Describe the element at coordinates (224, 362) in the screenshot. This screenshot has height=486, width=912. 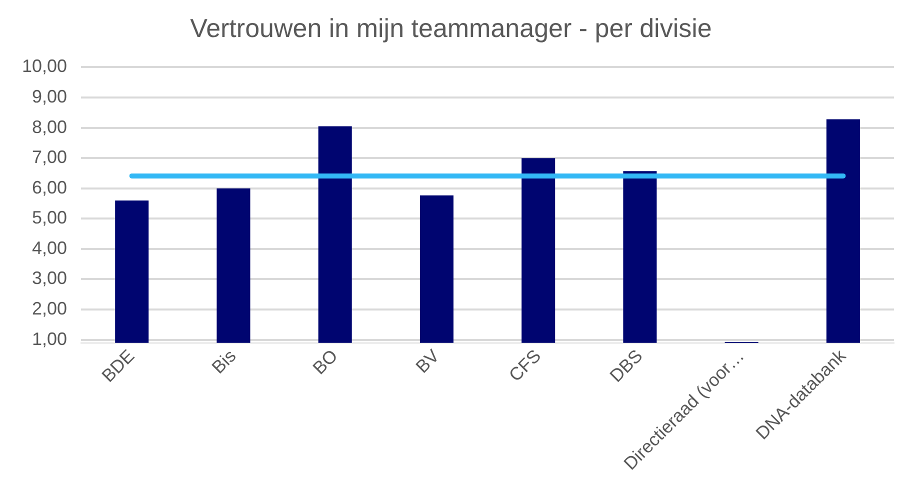
I see `x-tick-label: Bis` at that location.